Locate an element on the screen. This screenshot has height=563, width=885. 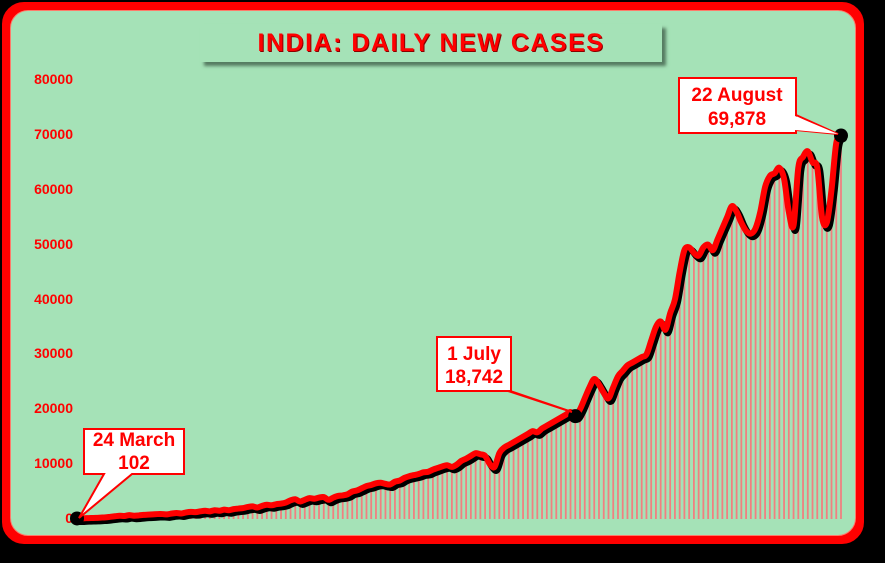
y-tick-label: 0 is located at coordinates (69, 518).